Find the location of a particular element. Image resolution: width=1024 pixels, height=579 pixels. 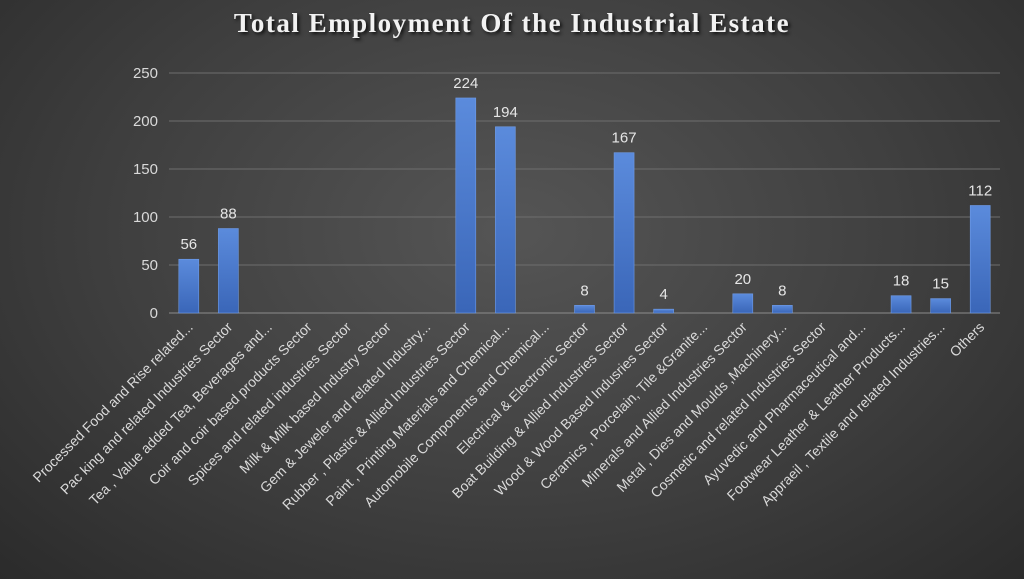

data-label: 4 is located at coordinates (663, 294).